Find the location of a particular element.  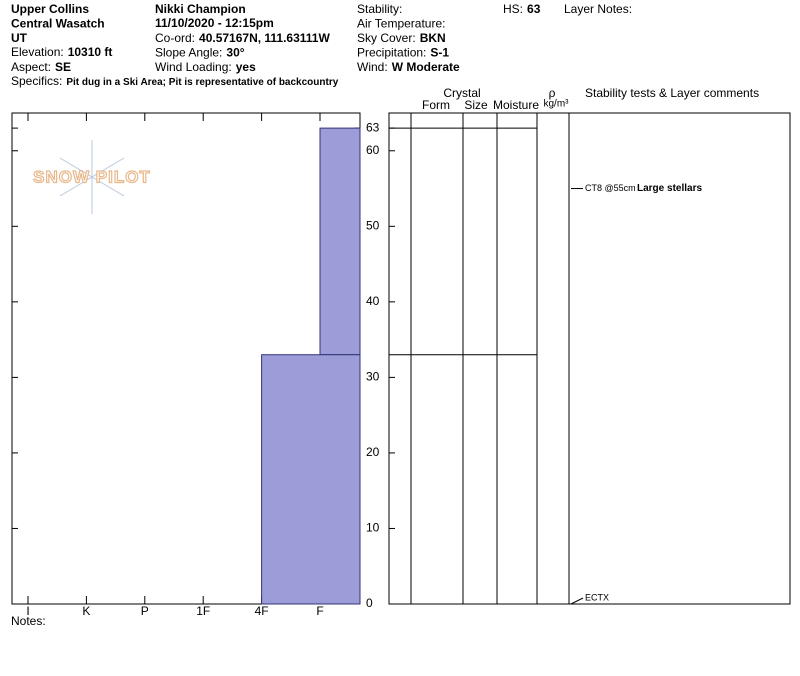

y-tick-label: 63 is located at coordinates (373, 127).